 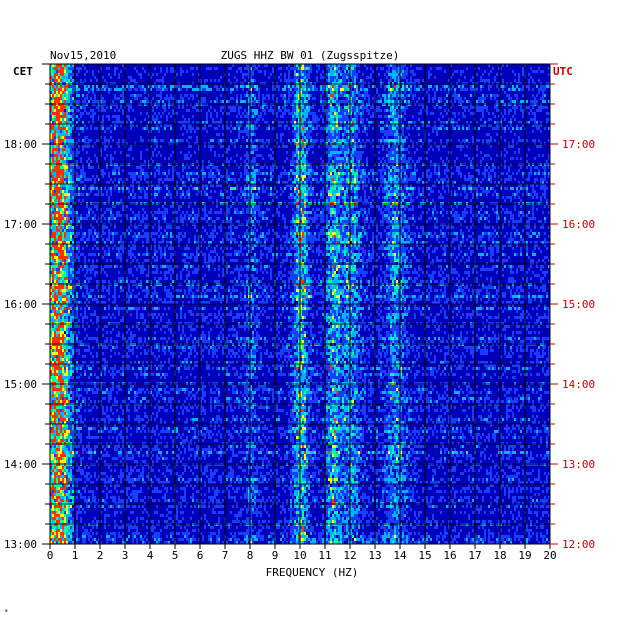 What do you see at coordinates (6, 612) in the screenshot?
I see `corner-mark: *` at bounding box center [6, 612].